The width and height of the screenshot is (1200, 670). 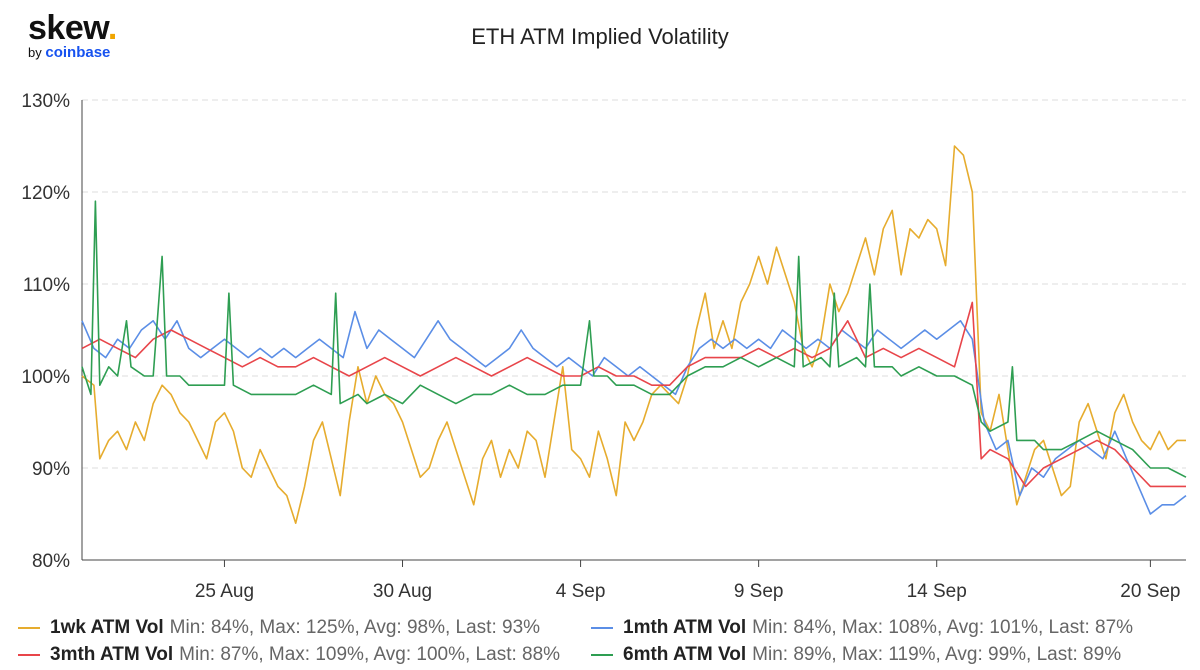 I want to click on legend-name-3mth: 3mth ATM Vol, so click(x=112, y=654).